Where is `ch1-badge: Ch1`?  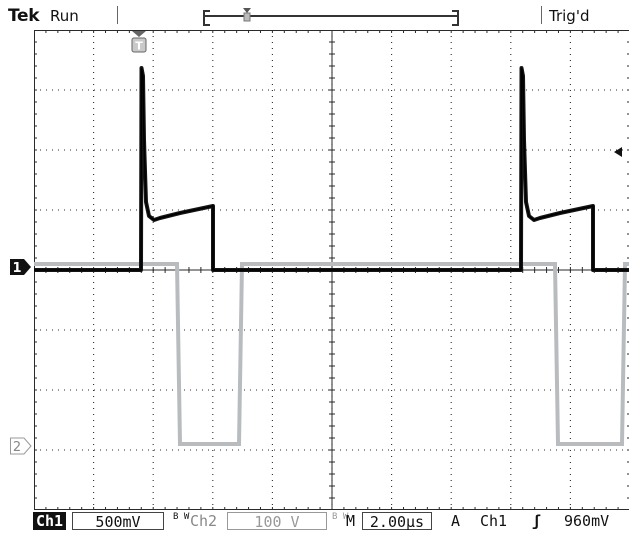
ch1-badge: Ch1 is located at coordinates (50, 521).